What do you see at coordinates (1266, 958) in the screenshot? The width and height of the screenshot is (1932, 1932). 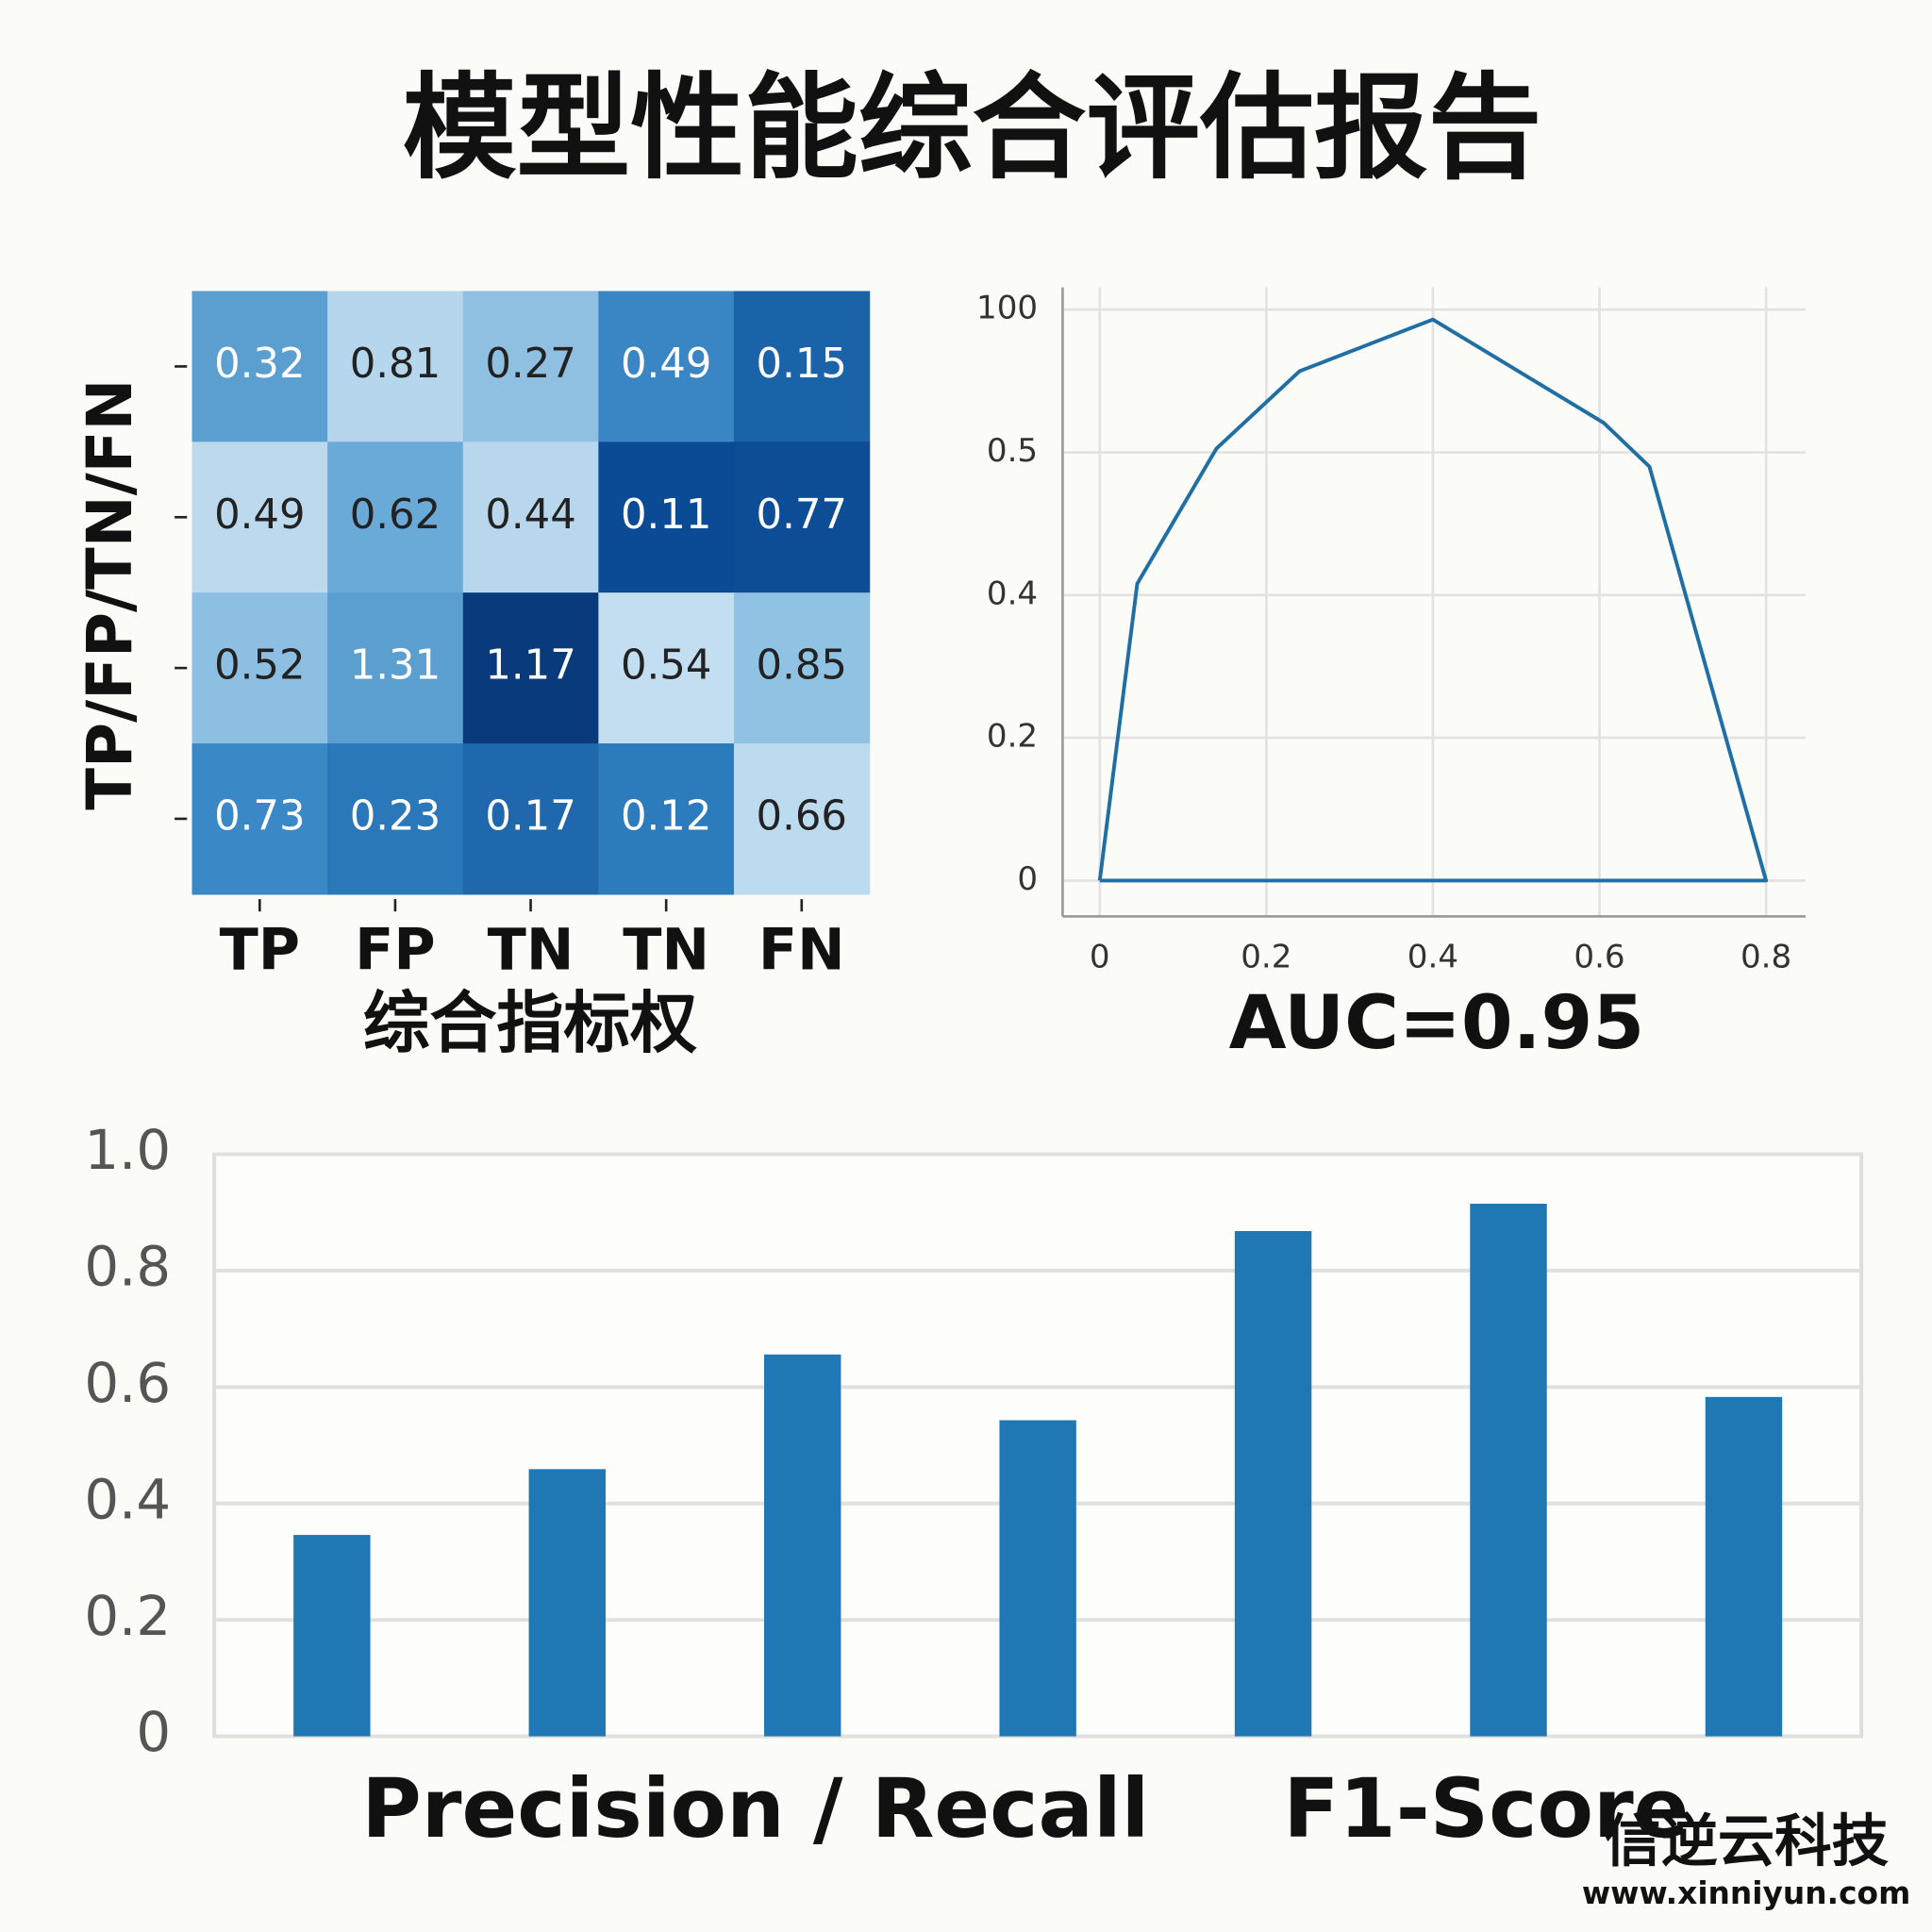 I see `x-tick-label: 0.2` at bounding box center [1266, 958].